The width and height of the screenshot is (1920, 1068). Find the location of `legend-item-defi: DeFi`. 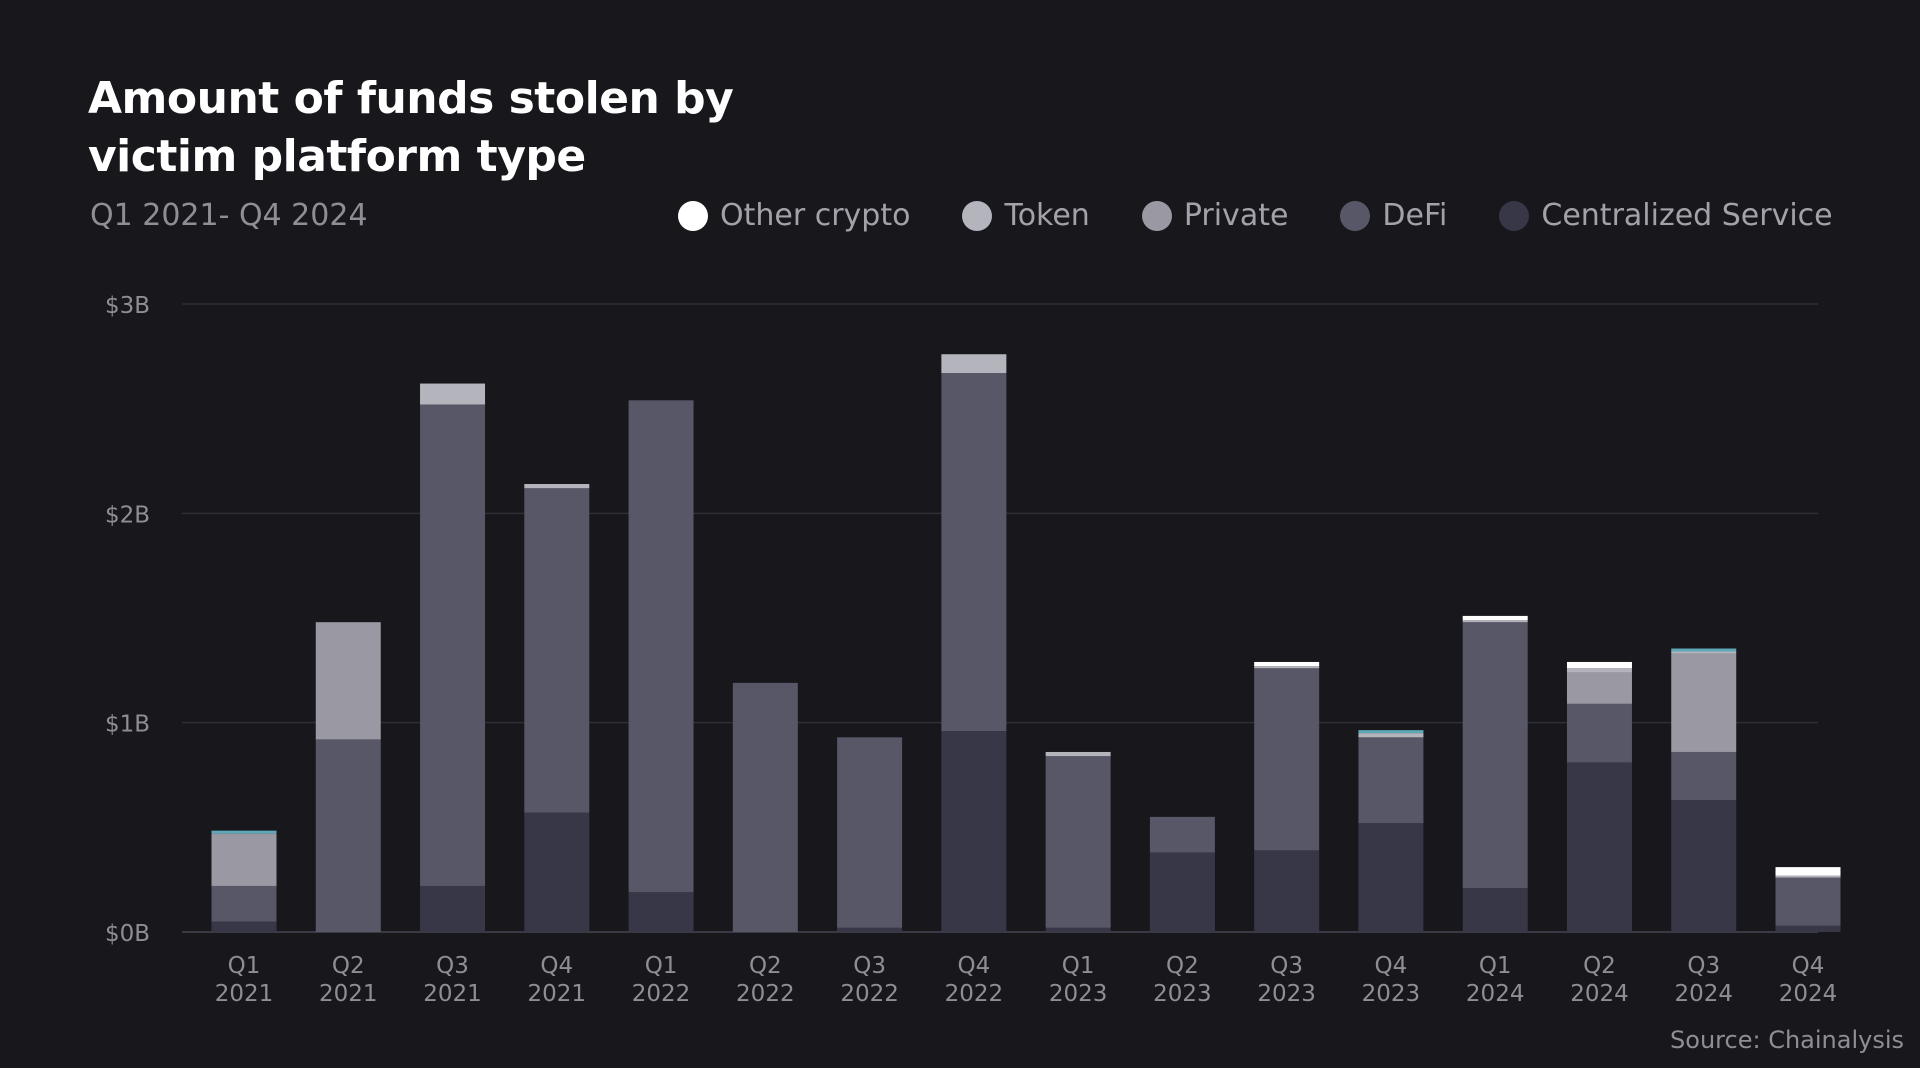

legend-item-defi: DeFi is located at coordinates (1393, 216).